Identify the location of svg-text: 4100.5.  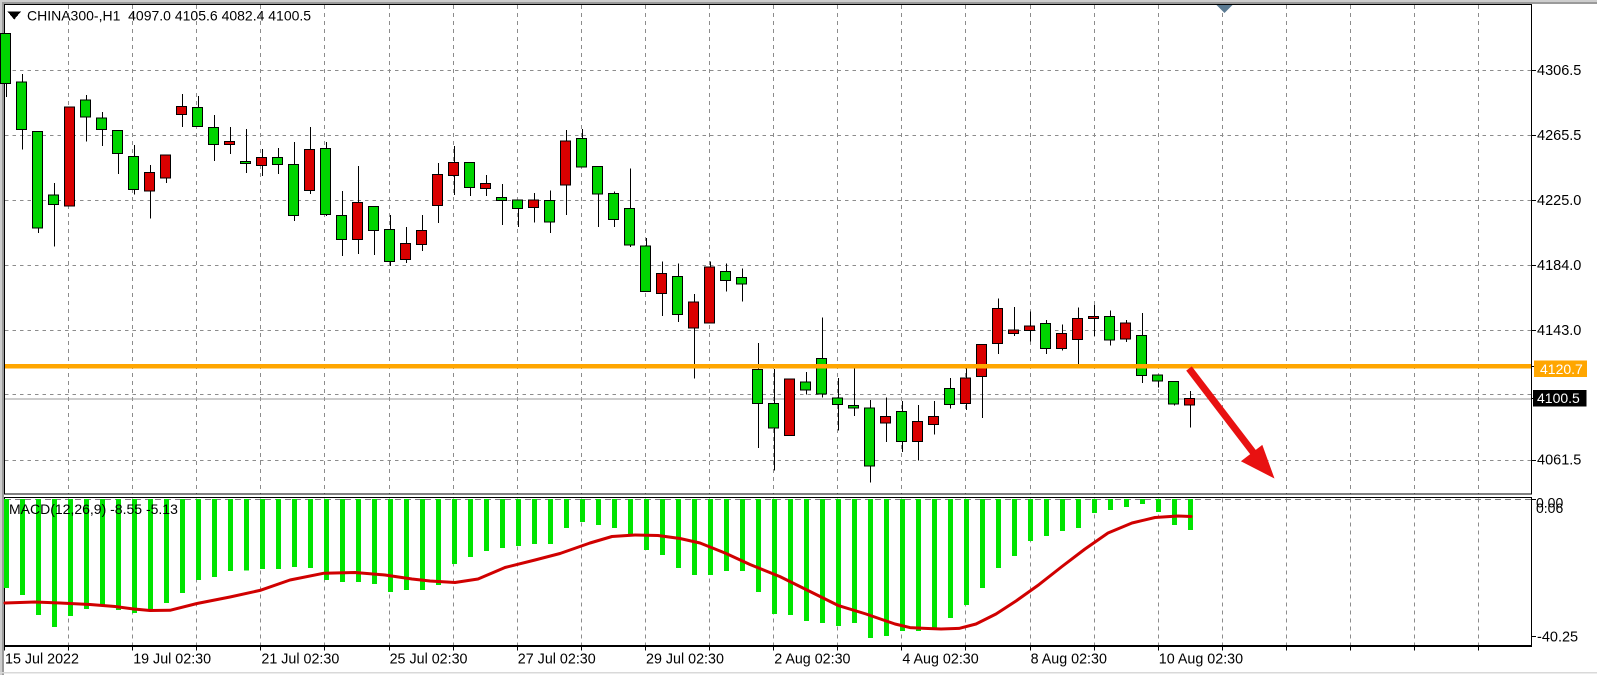
(1558, 398).